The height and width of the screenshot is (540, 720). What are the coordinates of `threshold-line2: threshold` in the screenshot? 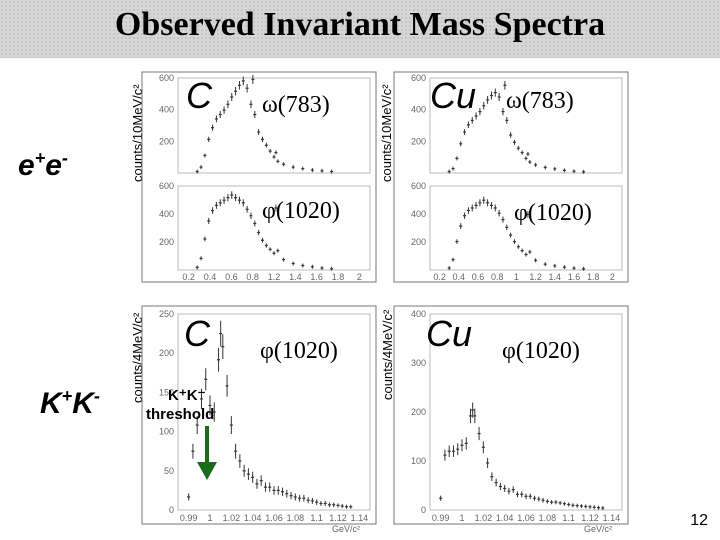 It's located at (180, 414).